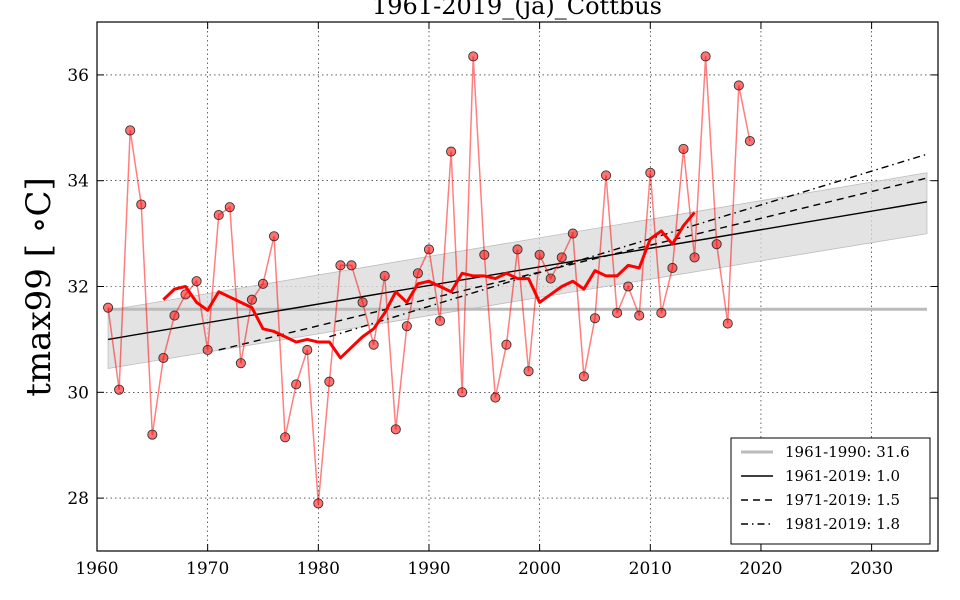 The image size is (960, 600). I want to click on legend-box, so click(830, 491).